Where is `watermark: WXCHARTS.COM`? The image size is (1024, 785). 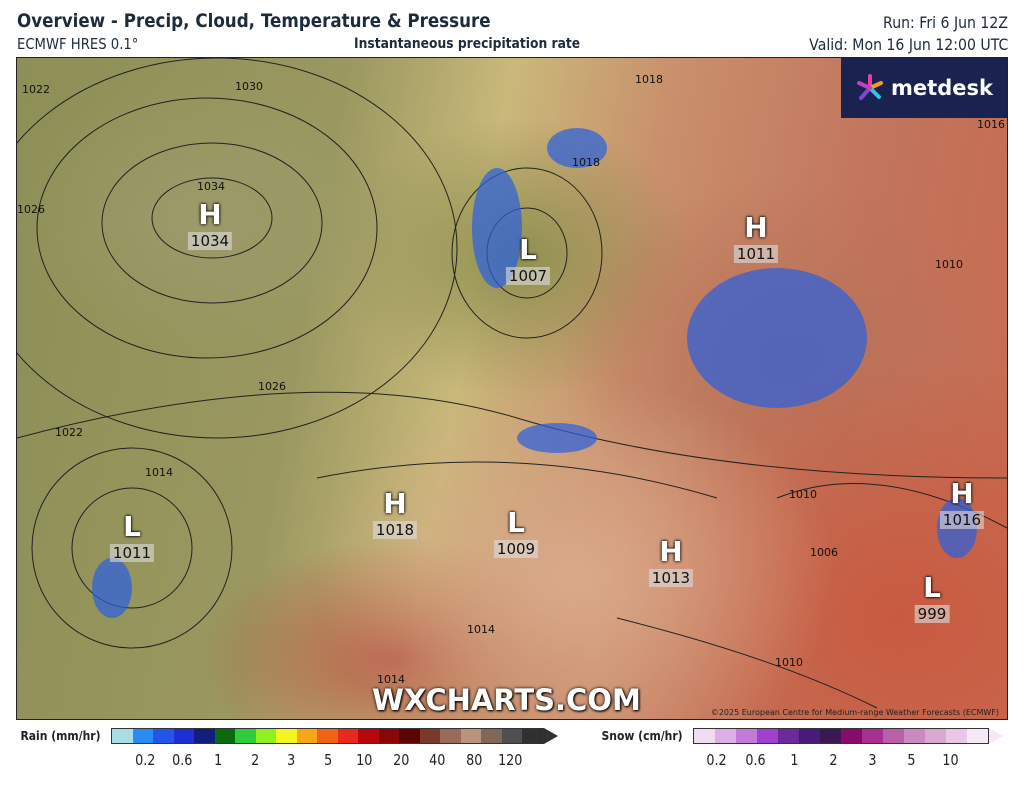
watermark: WXCHARTS.COM is located at coordinates (506, 700).